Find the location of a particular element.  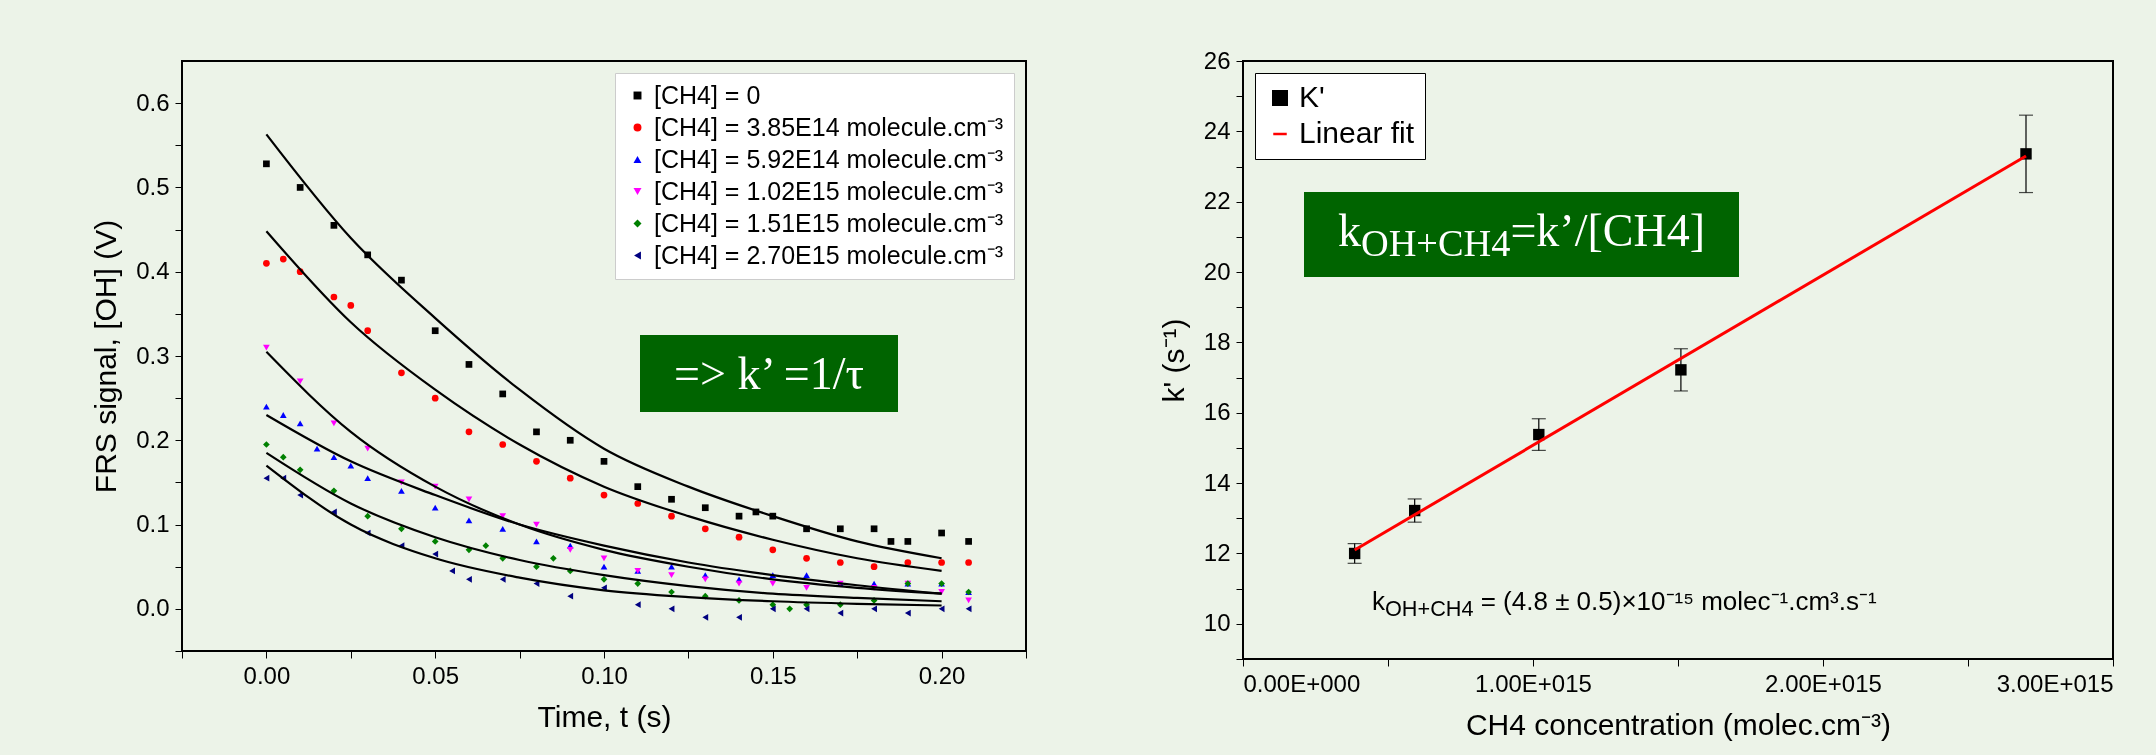

y-tick-label: 16 is located at coordinates (1217, 412).